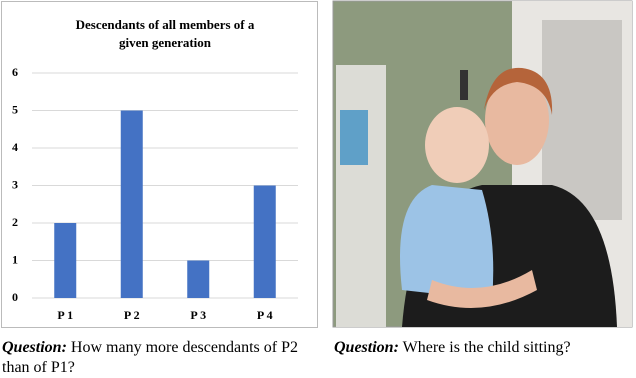 This screenshot has width=636, height=378. I want to click on phone, so click(464, 85).